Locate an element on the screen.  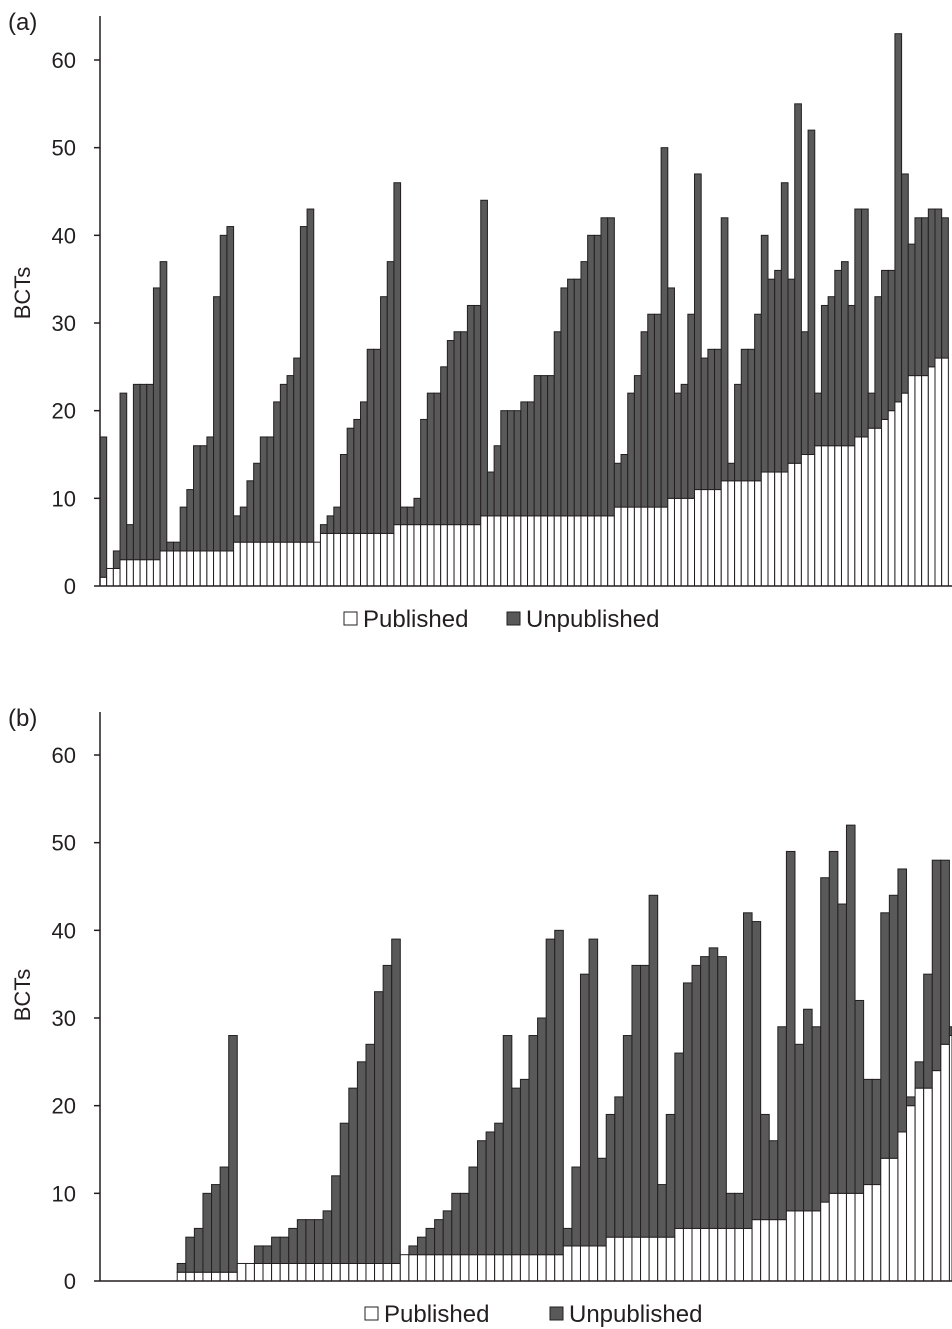
panel-a-y-tick-label: 50 is located at coordinates (64, 148).